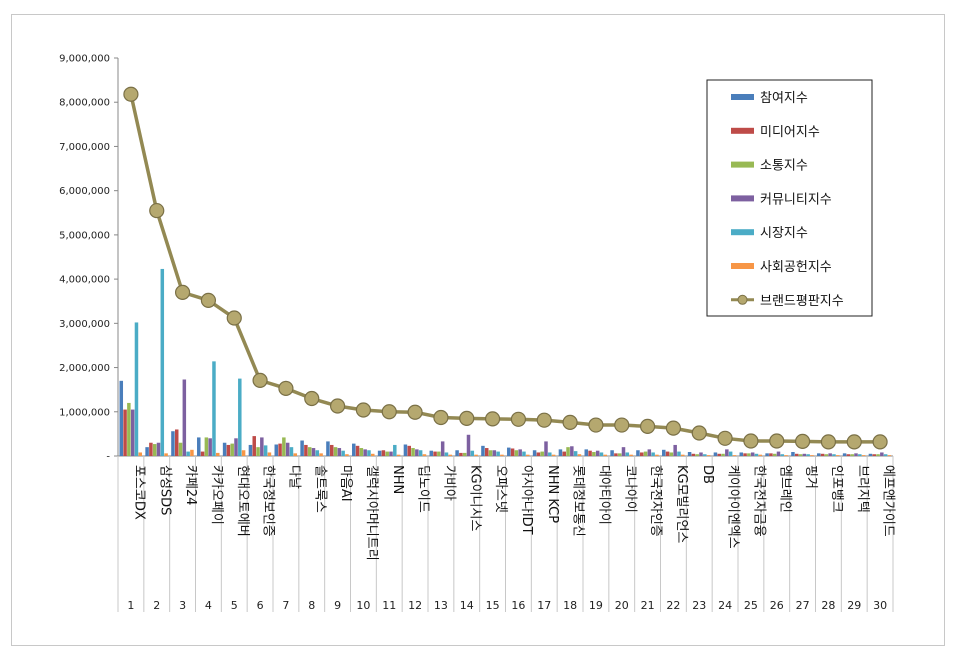 The image size is (960, 661). What do you see at coordinates (337, 605) in the screenshot?
I see `rank-label: 9` at bounding box center [337, 605].